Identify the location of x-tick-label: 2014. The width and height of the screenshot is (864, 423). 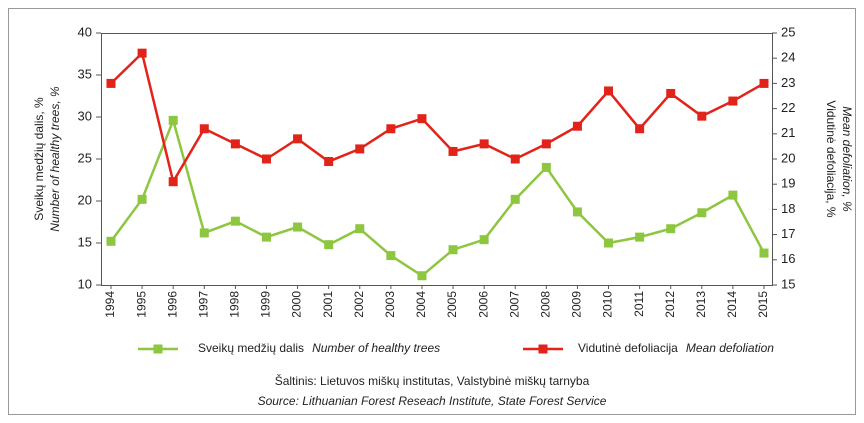
(732, 304).